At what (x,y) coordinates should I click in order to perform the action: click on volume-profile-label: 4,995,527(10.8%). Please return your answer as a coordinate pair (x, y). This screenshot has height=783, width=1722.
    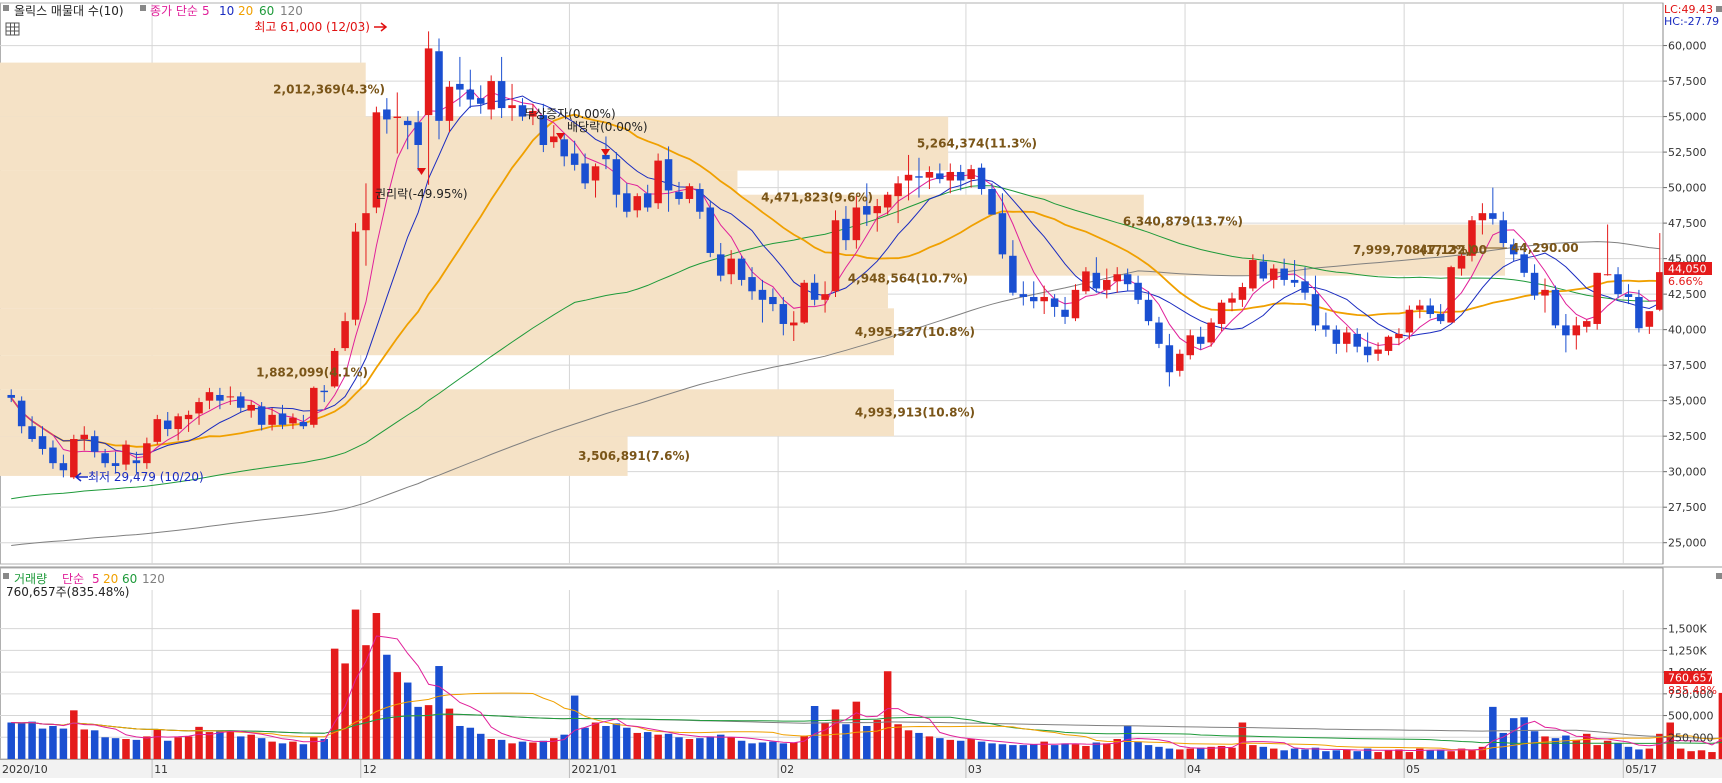
    Looking at the image, I should click on (915, 332).